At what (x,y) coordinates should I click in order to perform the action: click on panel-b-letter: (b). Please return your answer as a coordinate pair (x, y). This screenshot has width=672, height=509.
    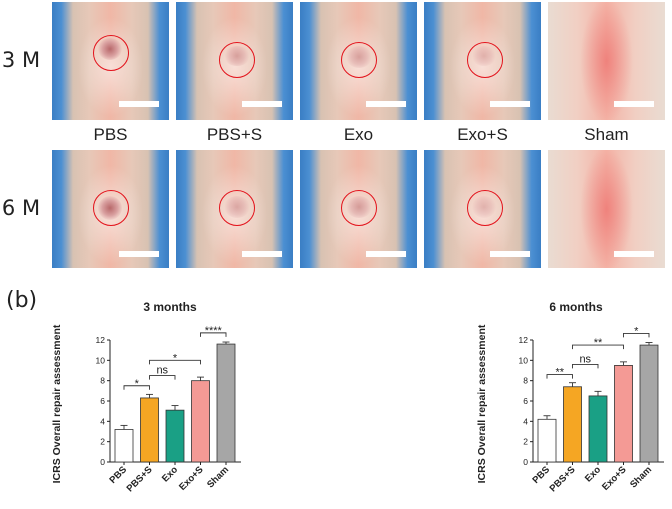
    Looking at the image, I should click on (22, 300).